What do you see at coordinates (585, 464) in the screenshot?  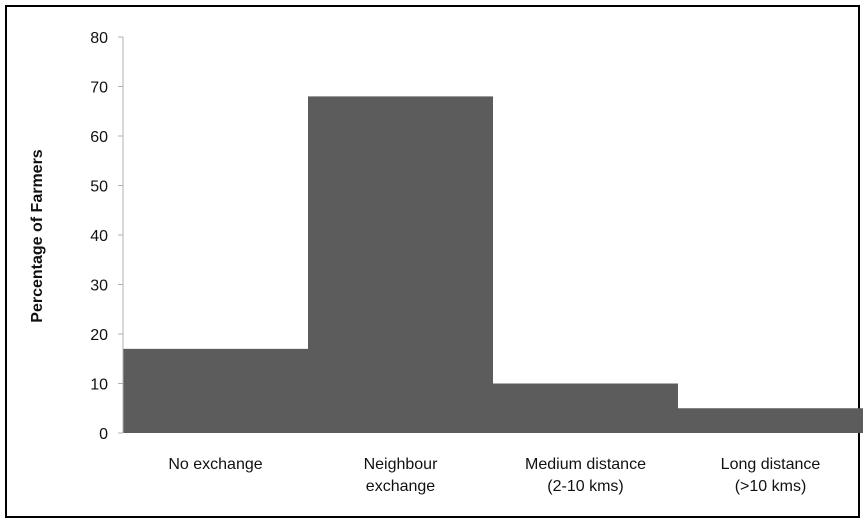 I see `x-category-label-2-line-0: Medium distance` at bounding box center [585, 464].